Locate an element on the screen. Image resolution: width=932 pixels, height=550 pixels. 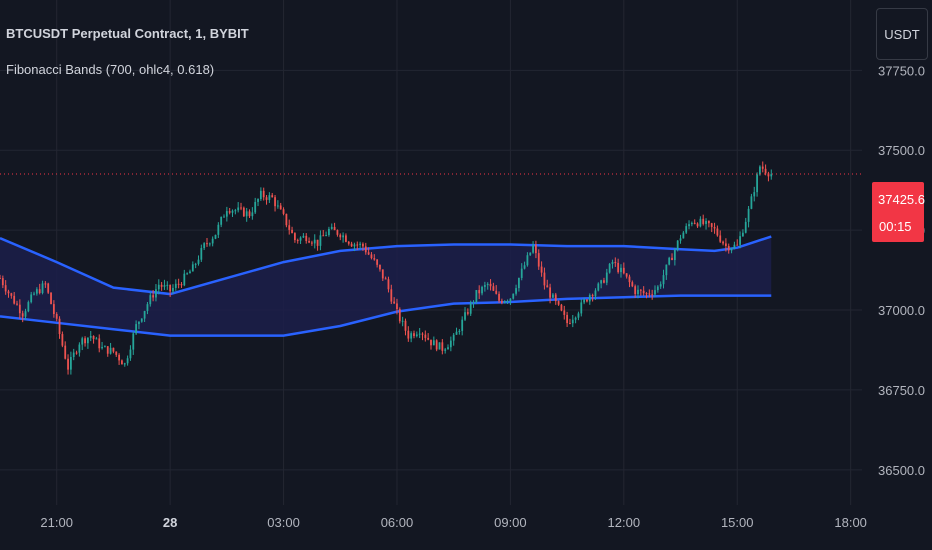
price-tick-label: 36500.0 is located at coordinates (901, 470).